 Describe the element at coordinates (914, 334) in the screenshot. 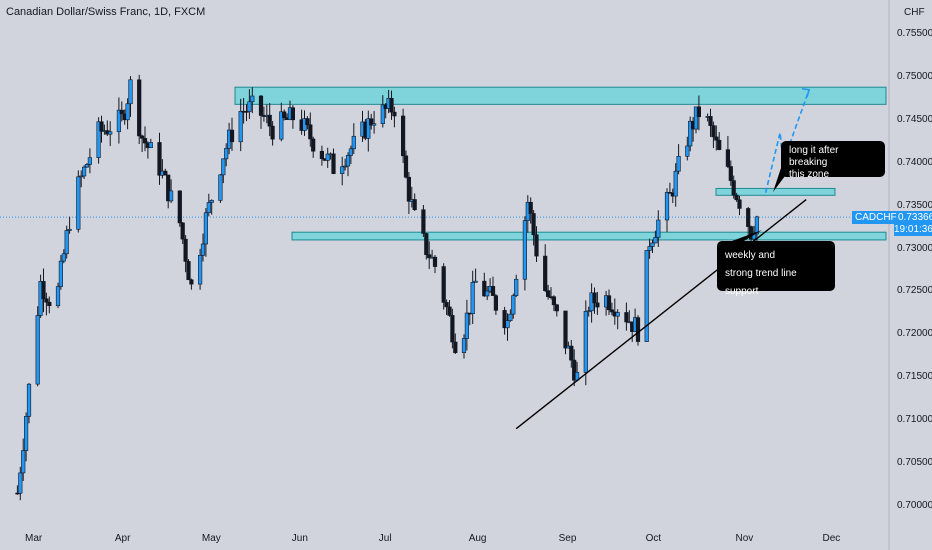

I see `price-tick-label: 0.72000` at that location.